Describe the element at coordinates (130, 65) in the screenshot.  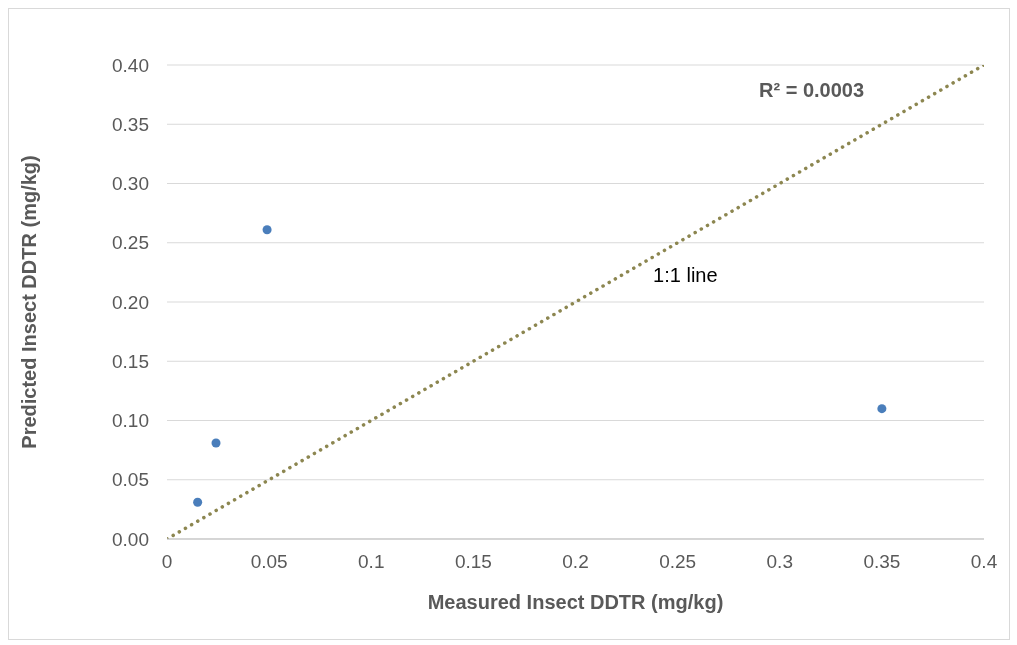
I see `y-tick-label: 0.40` at that location.